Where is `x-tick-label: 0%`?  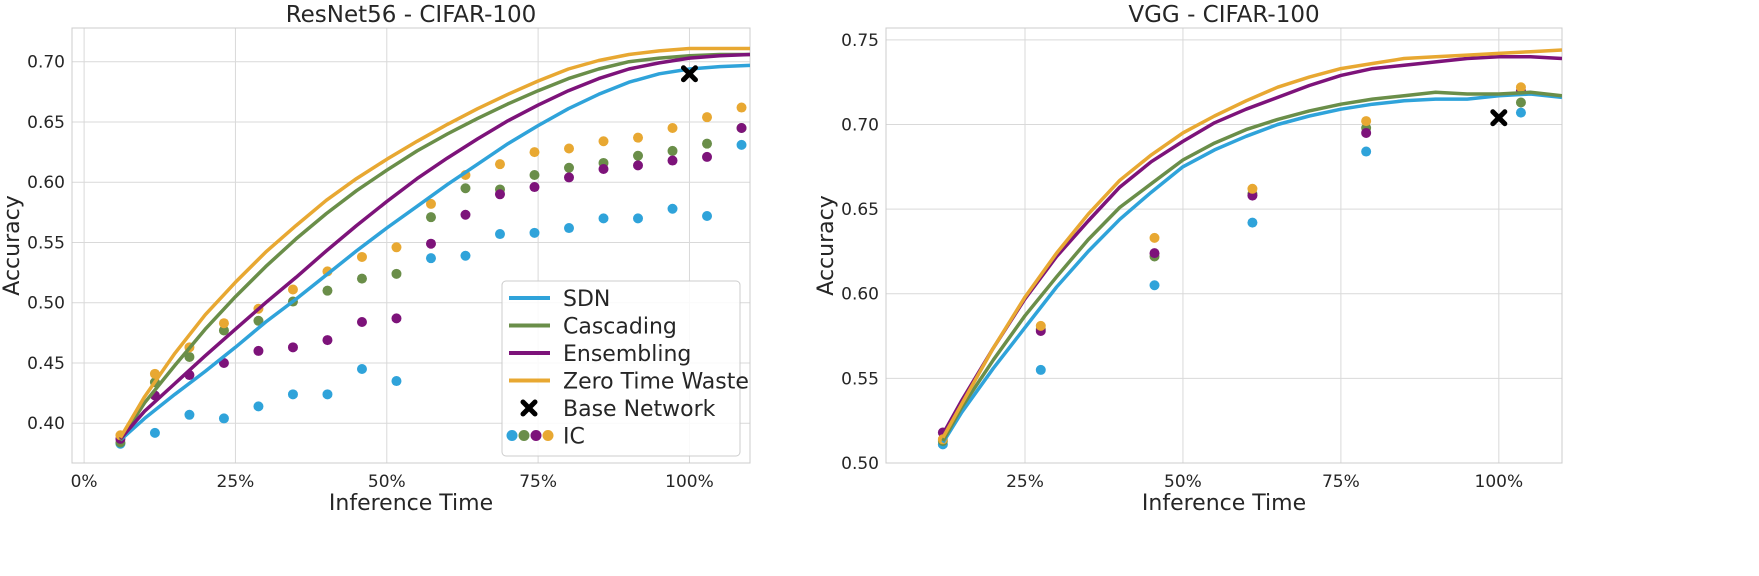 x-tick-label: 0% is located at coordinates (84, 482).